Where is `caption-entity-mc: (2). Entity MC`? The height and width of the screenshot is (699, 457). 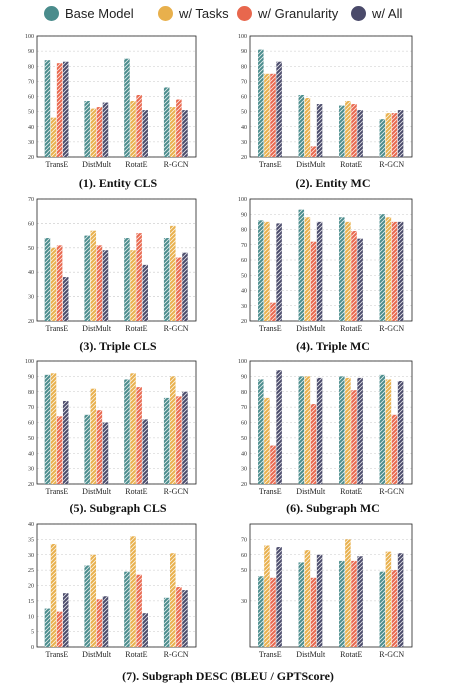
caption-entity-mc: (2). Entity MC is located at coordinates (333, 183).